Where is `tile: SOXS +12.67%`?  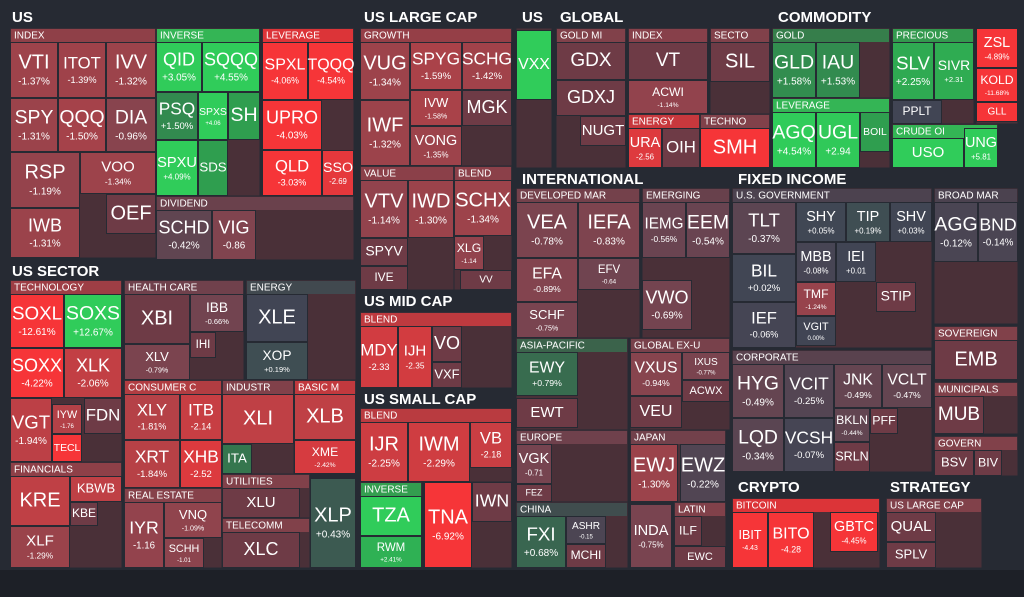 tile: SOXS +12.67% is located at coordinates (93, 321).